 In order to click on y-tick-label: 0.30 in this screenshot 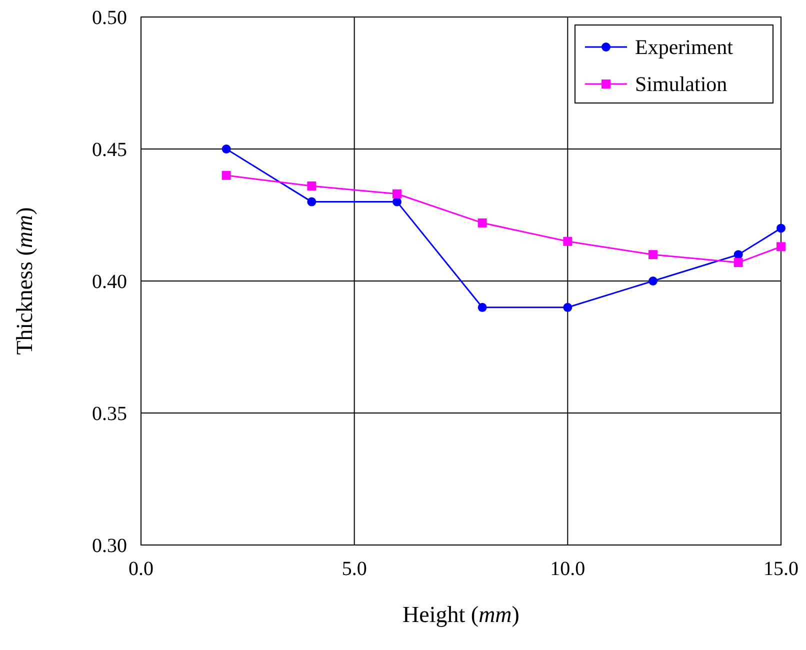, I will do `click(109, 546)`.